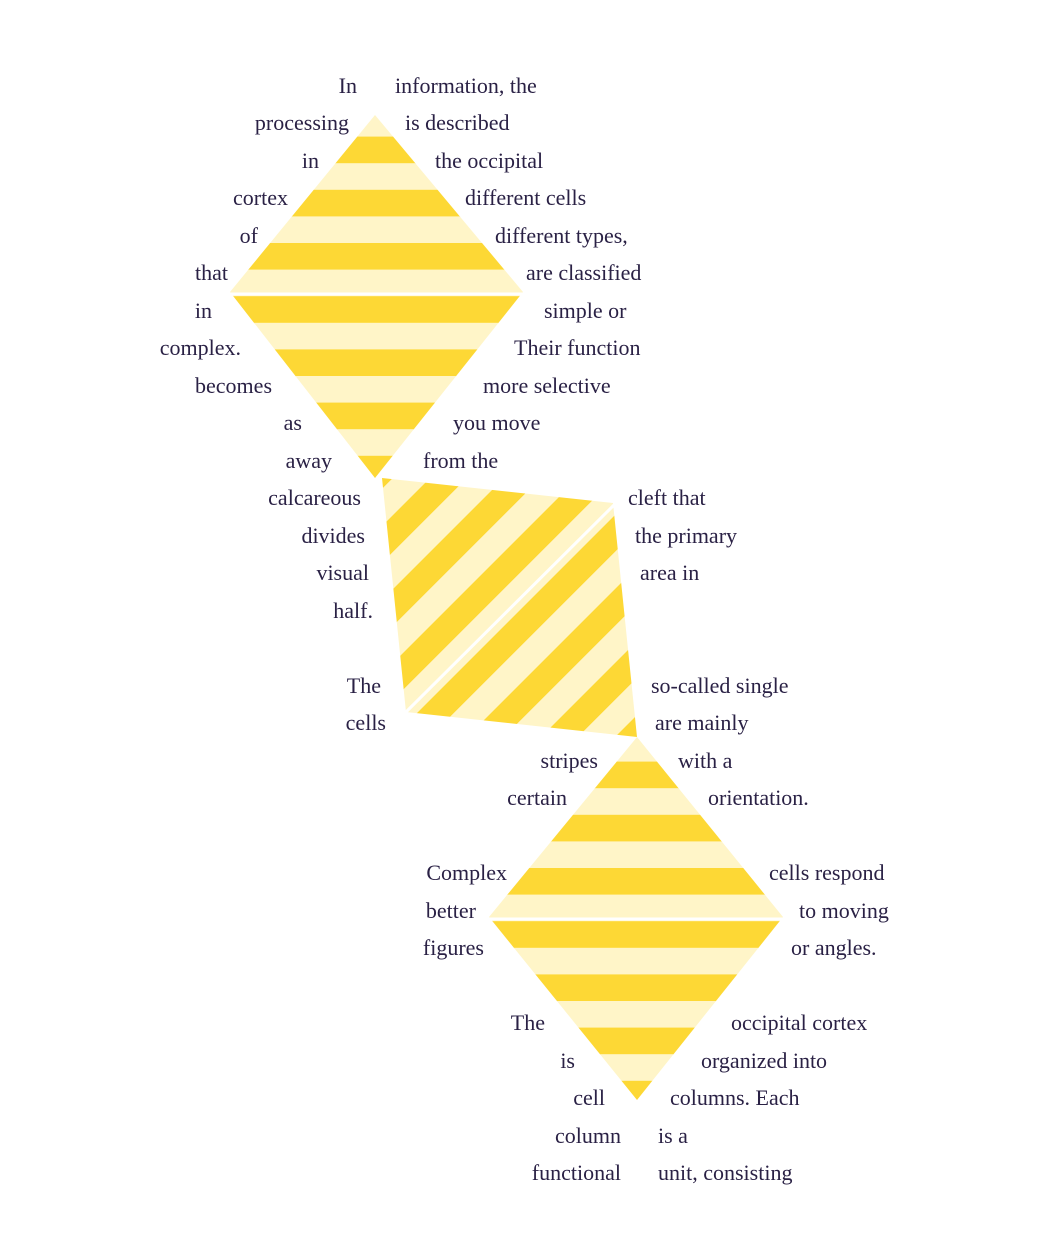 This screenshot has height=1250, width=1050. I want to click on text-left: becomes, so click(233, 385).